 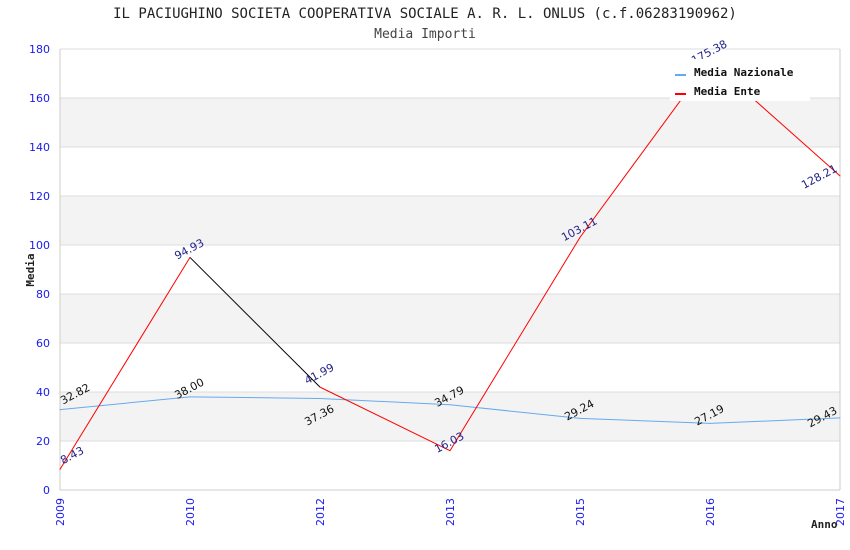 I want to click on legend-label: Media Nazionale, so click(x=744, y=72).